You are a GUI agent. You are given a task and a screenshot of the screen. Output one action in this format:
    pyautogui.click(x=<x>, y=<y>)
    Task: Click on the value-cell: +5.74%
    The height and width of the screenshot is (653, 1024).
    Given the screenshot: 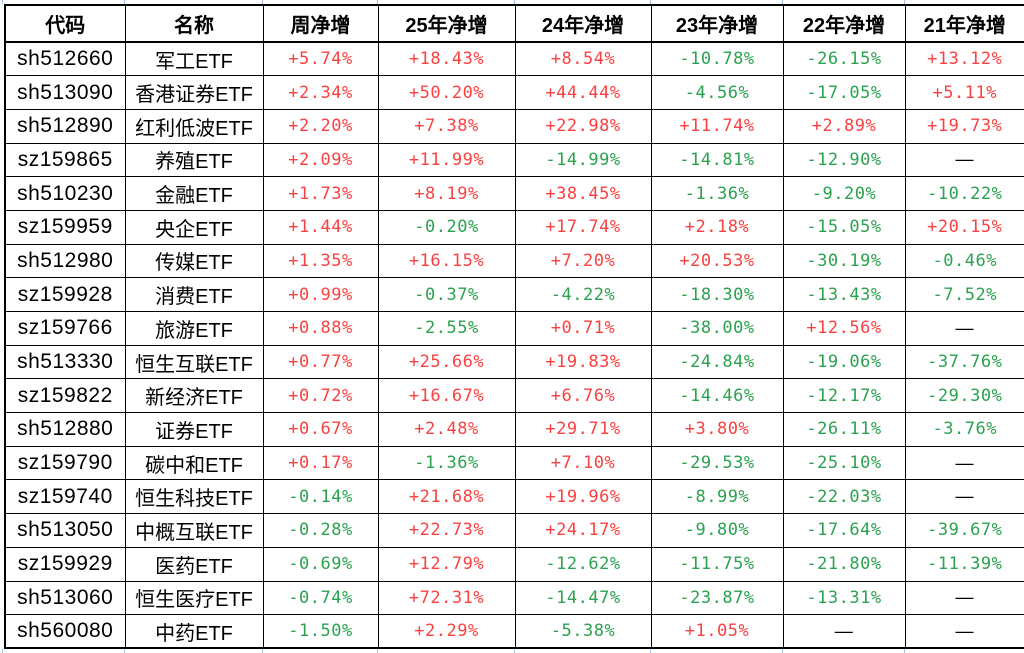 What is the action you would take?
    pyautogui.click(x=320, y=59)
    